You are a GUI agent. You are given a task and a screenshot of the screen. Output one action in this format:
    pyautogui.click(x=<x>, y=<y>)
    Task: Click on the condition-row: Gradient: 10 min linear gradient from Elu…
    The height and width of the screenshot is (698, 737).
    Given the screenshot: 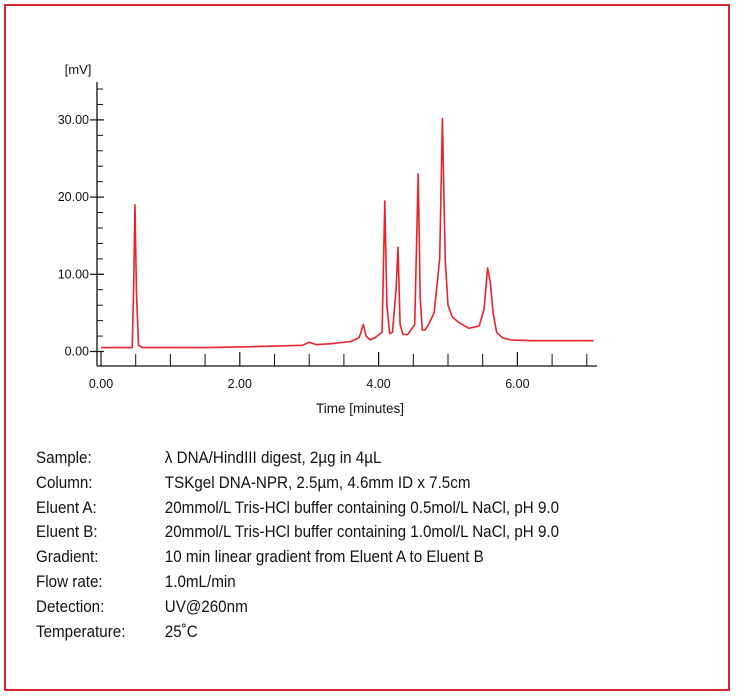 What is the action you would take?
    pyautogui.click(x=297, y=557)
    